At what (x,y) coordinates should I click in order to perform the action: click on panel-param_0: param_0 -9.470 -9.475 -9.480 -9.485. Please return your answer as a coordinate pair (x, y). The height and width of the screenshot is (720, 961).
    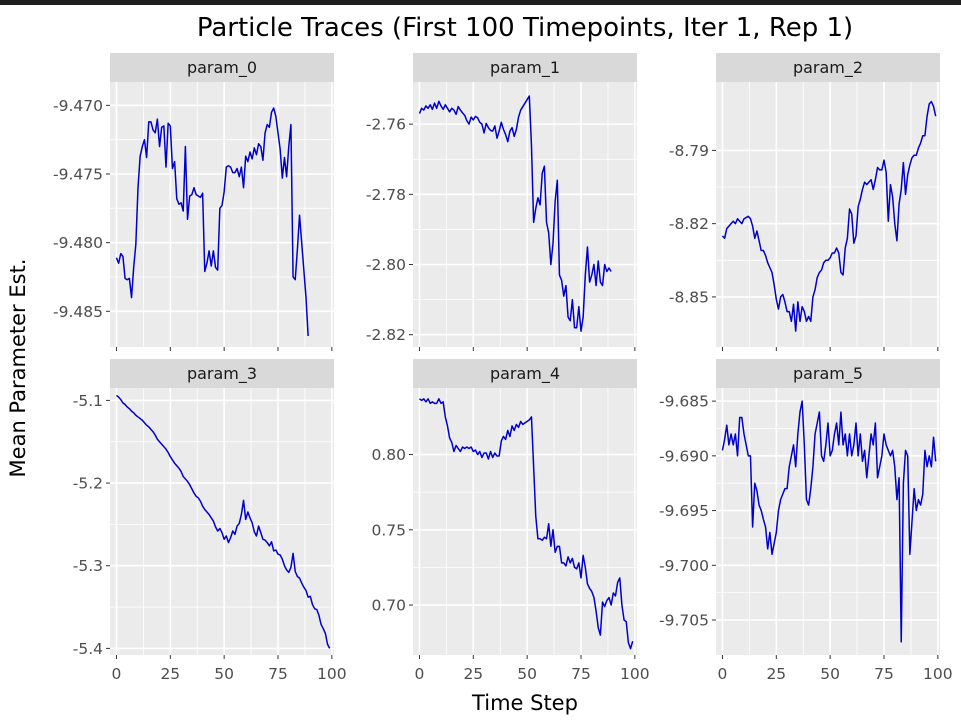
    Looking at the image, I should click on (193, 202).